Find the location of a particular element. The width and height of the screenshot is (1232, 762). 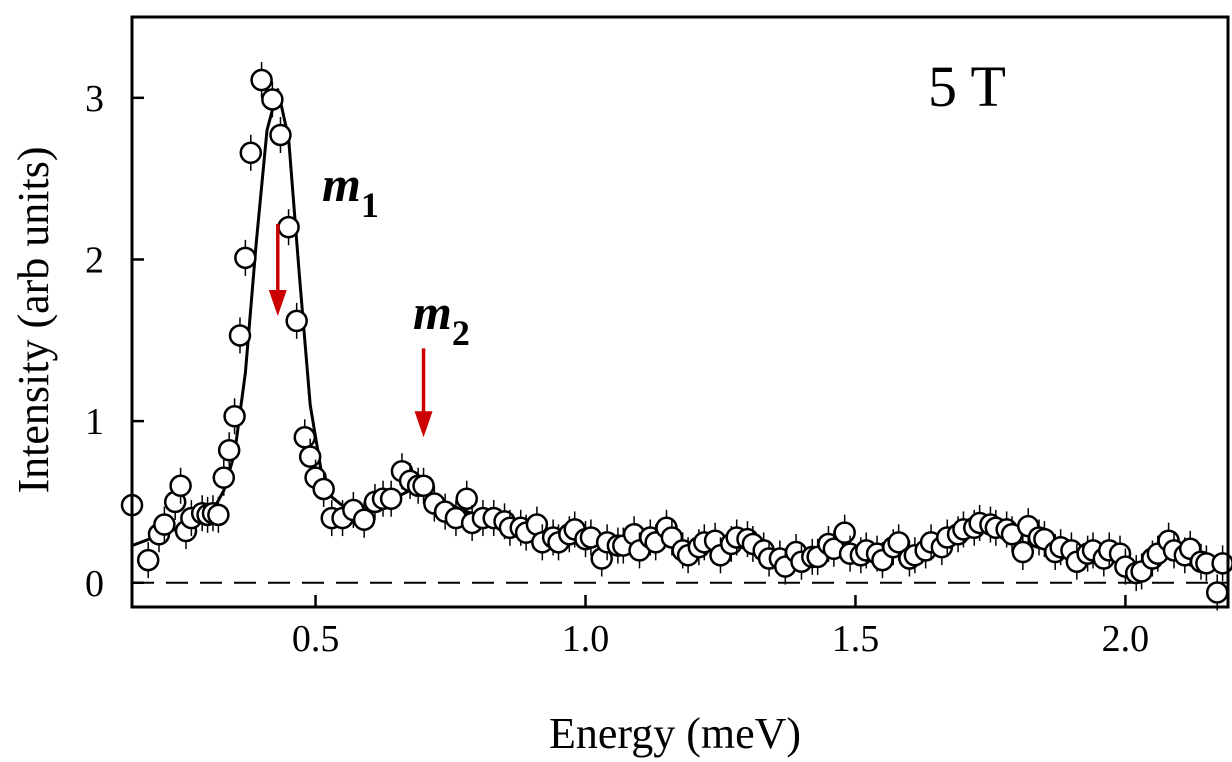

y-tick-label: 2 is located at coordinates (94, 260).